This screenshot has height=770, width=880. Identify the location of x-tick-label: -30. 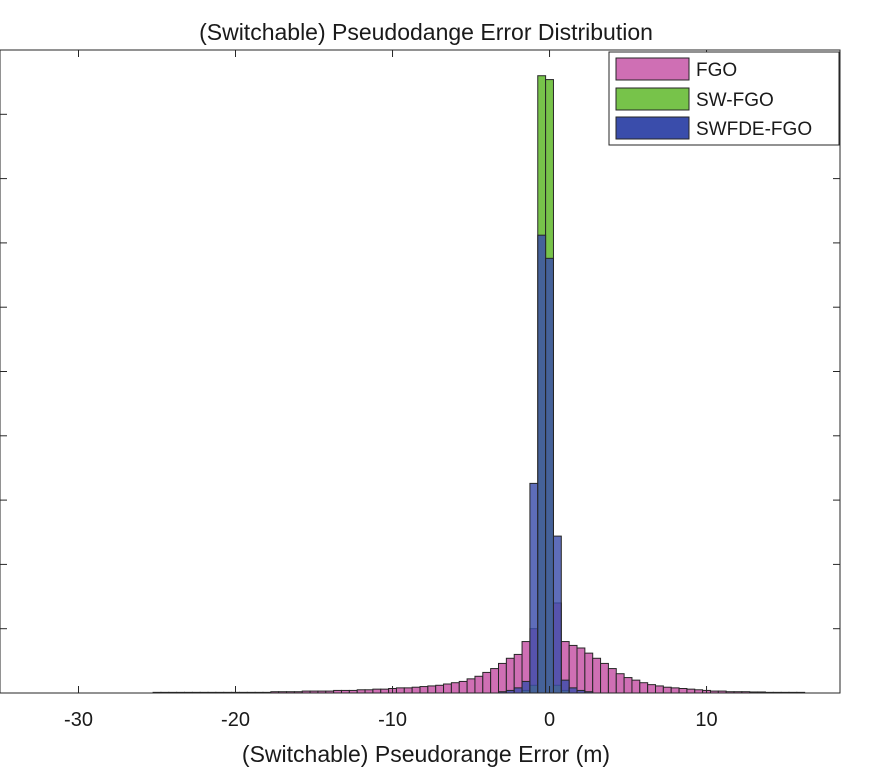
(78, 720).